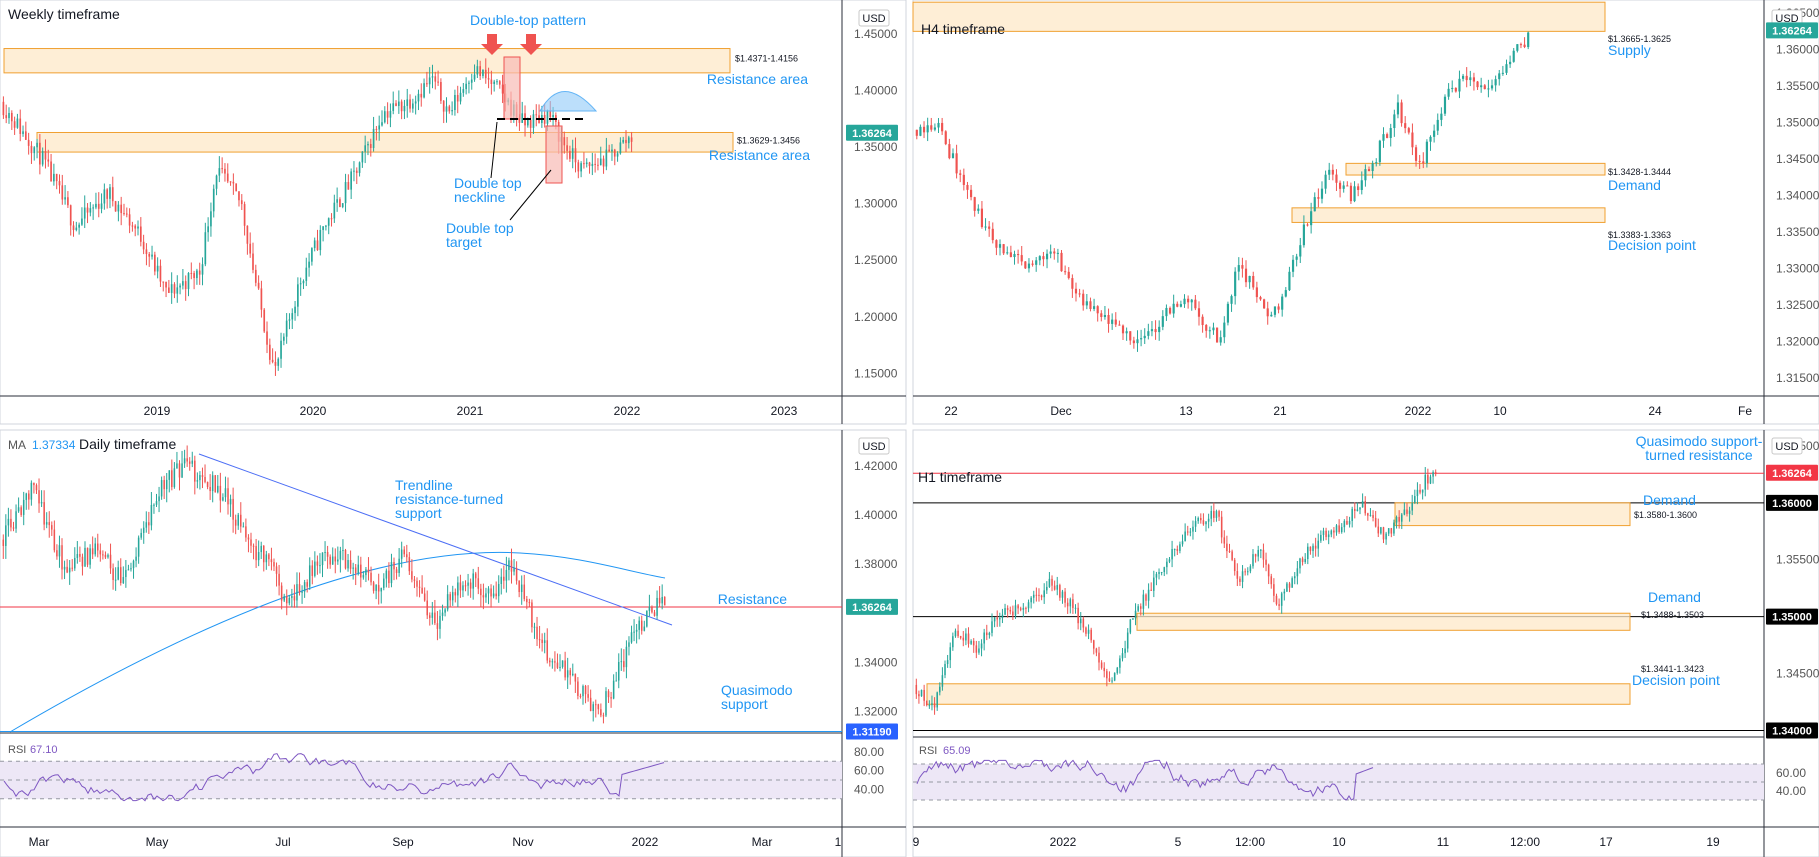 The image size is (1819, 857). I want to click on demand-zone-lower, so click(1383, 621).